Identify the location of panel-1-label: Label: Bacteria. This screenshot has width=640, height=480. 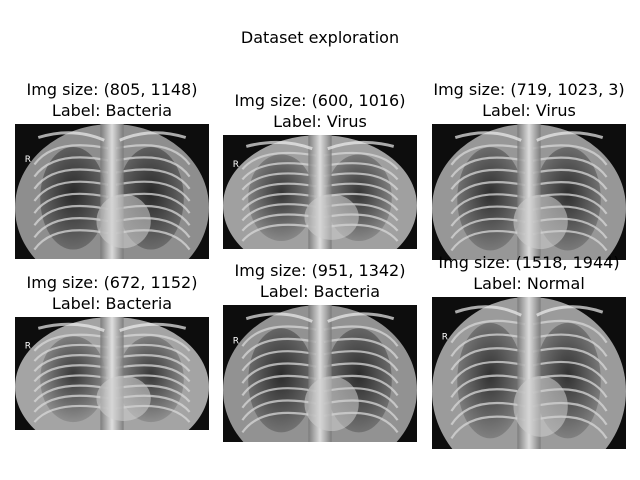
(112, 110).